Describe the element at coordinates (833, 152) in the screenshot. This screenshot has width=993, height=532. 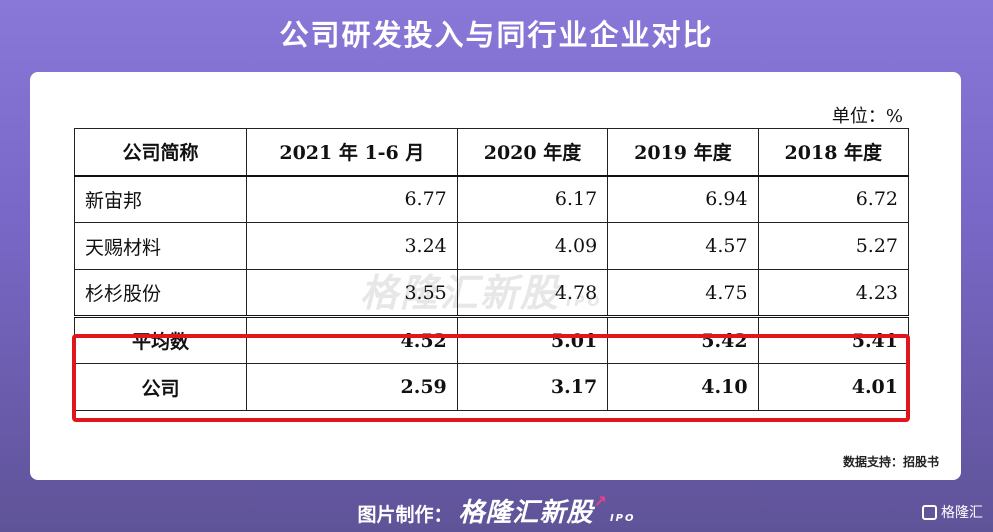
I see `header-cell: 2018 年度` at that location.